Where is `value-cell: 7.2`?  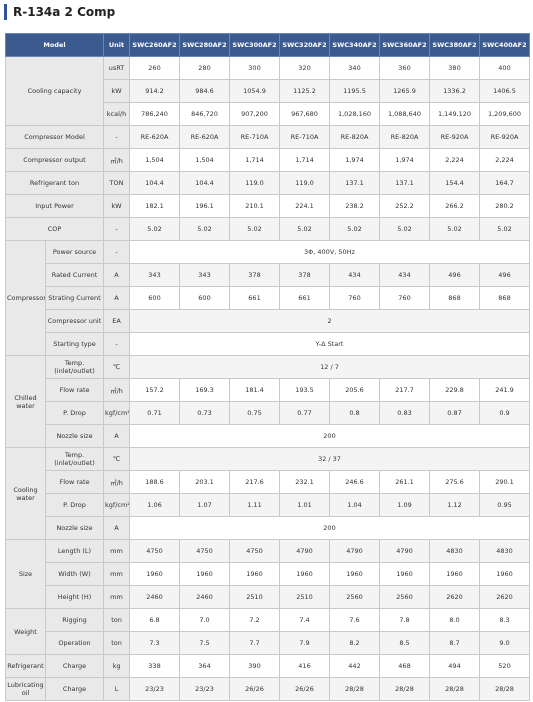 value-cell: 7.2 is located at coordinates (255, 620).